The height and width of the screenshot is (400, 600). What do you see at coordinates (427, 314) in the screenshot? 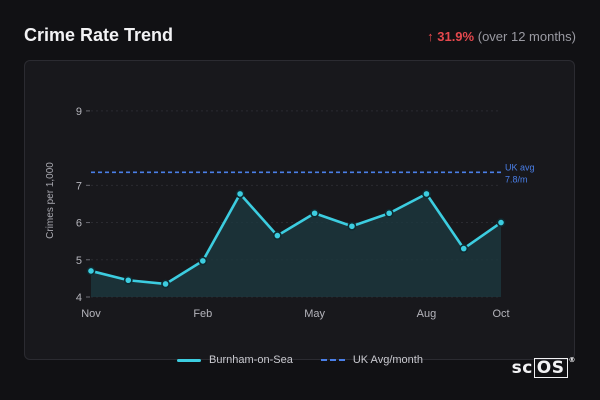
I see `x-tick-label: Aug` at bounding box center [427, 314].